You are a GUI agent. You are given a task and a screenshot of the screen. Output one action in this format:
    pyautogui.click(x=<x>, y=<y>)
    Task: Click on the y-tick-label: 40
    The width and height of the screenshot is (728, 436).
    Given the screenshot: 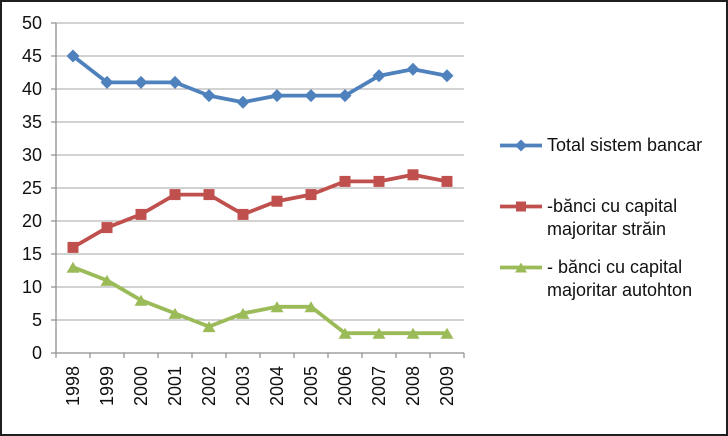 What is the action you would take?
    pyautogui.click(x=32, y=89)
    